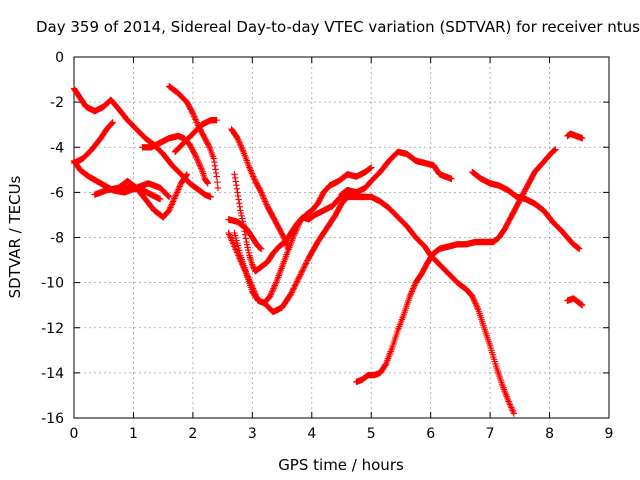 This screenshot has width=640, height=480. I want to click on x-tick-label: 3, so click(252, 434).